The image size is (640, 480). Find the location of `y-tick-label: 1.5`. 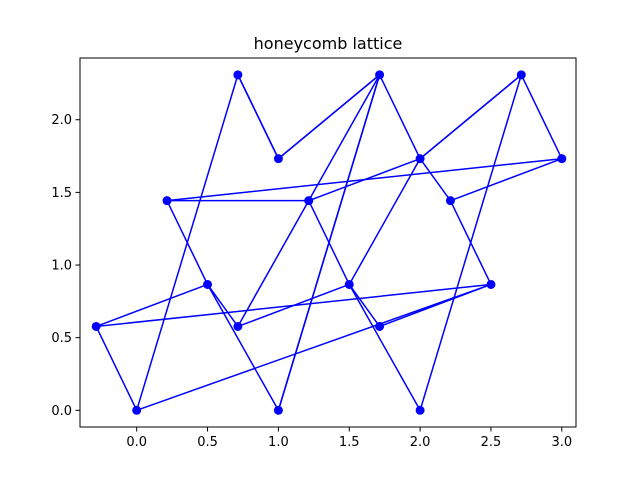

y-tick-label: 1.5 is located at coordinates (61, 193).